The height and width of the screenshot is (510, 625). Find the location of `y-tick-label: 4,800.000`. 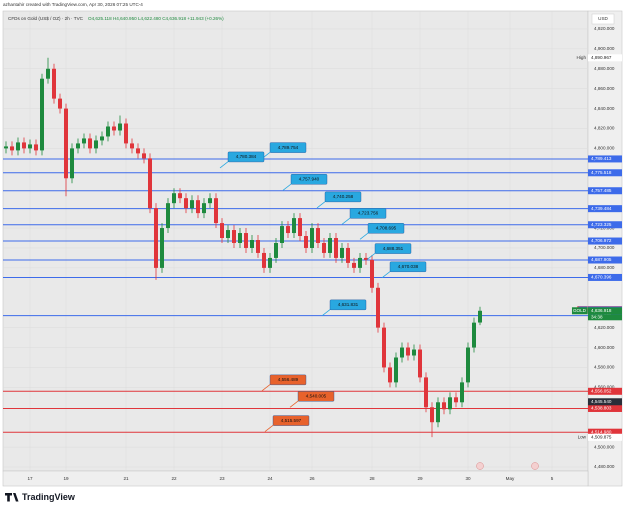

y-tick-label: 4,800.000 is located at coordinates (604, 148).